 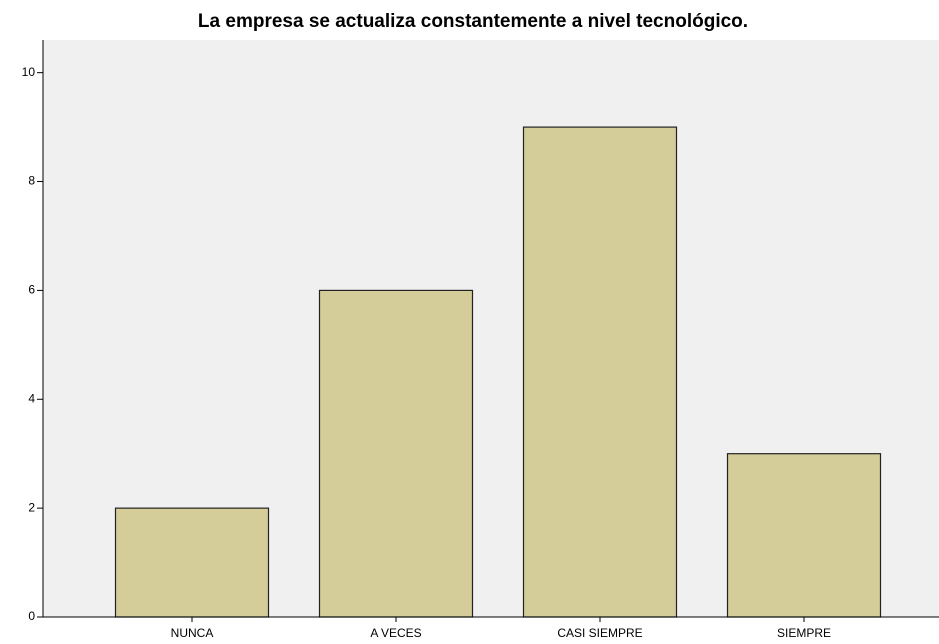 What do you see at coordinates (31, 290) in the screenshot?
I see `y-tick-label: 6` at bounding box center [31, 290].